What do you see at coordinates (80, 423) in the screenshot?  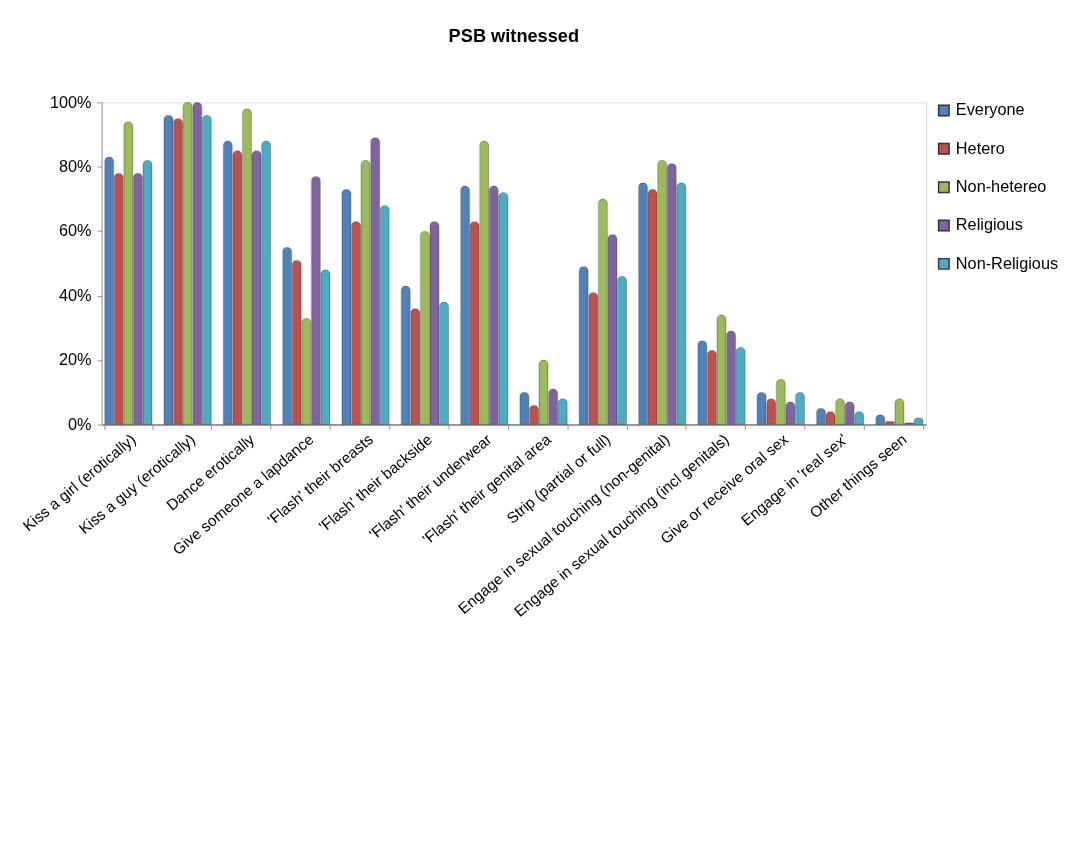 I see `y-tick-label: 0%` at bounding box center [80, 423].